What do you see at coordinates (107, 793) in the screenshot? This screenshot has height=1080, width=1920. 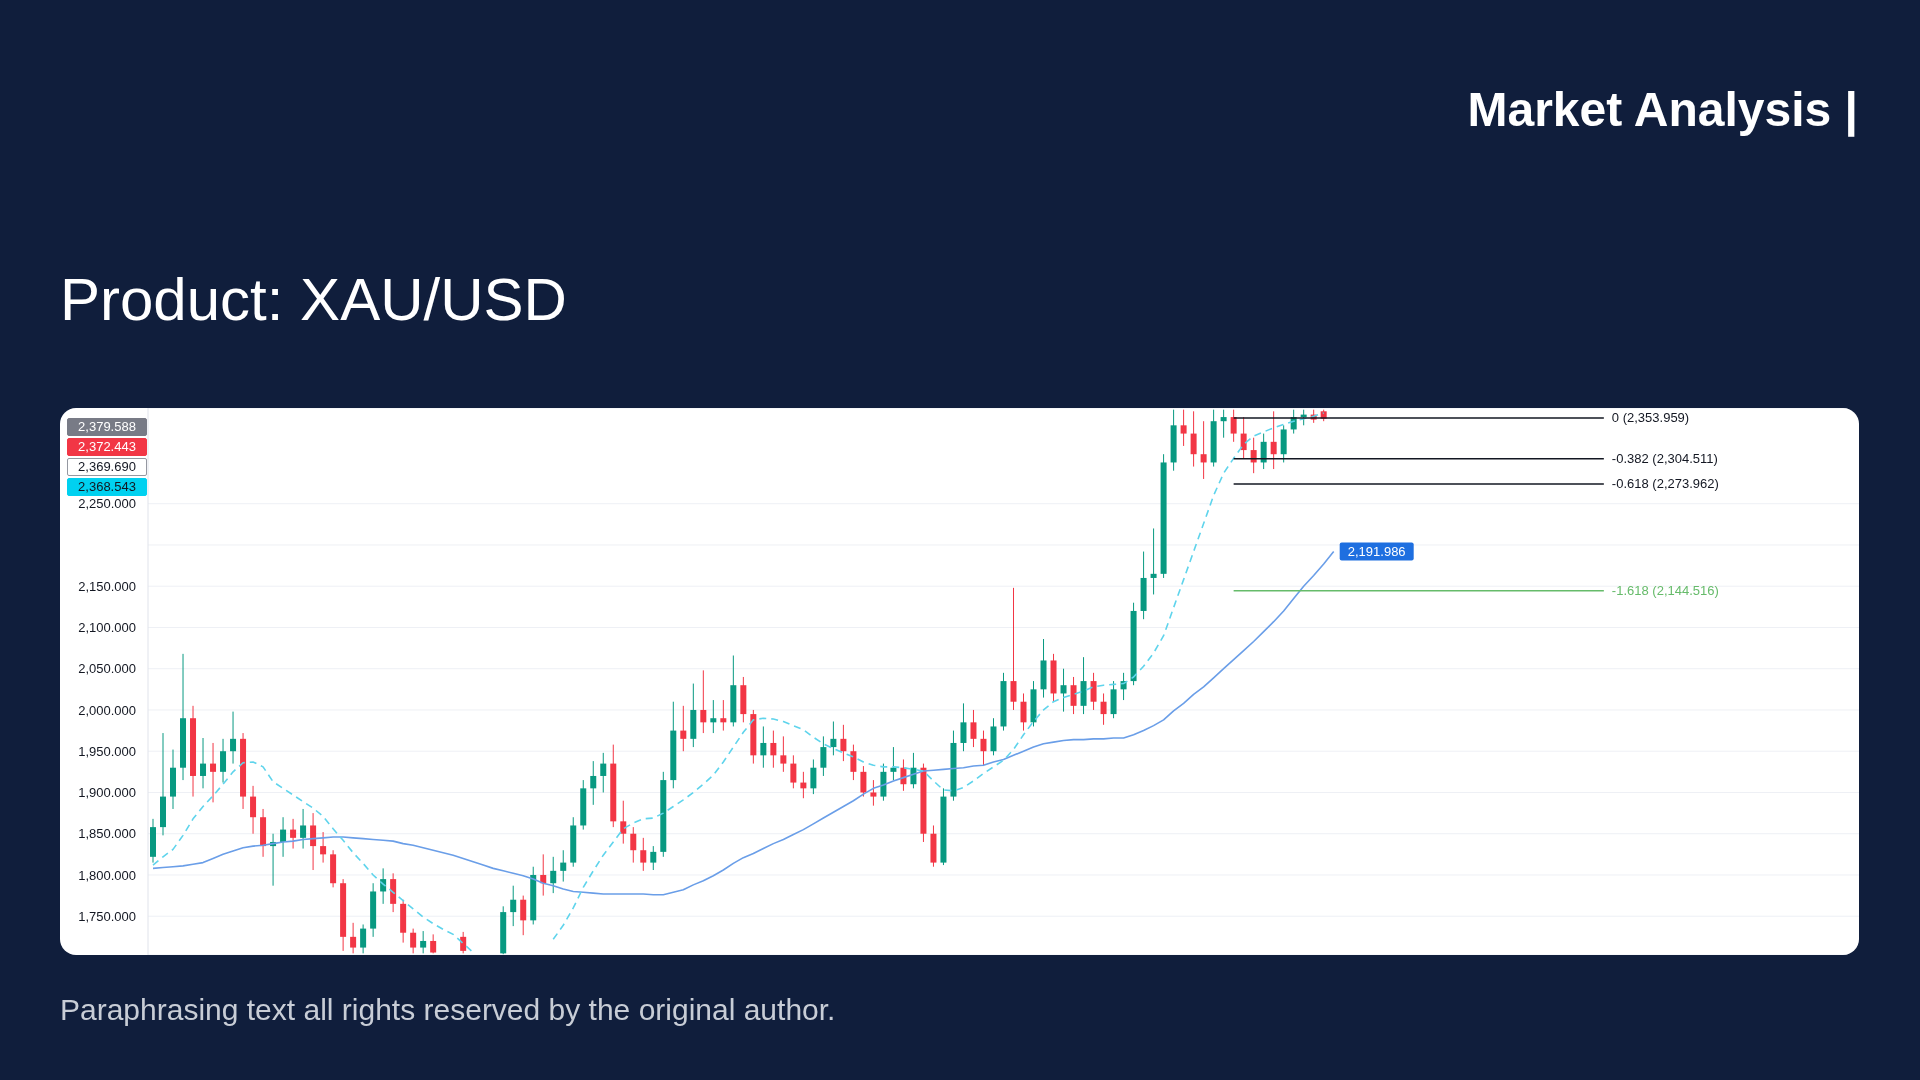 I see `y-tick-label: 1,900.000` at bounding box center [107, 793].